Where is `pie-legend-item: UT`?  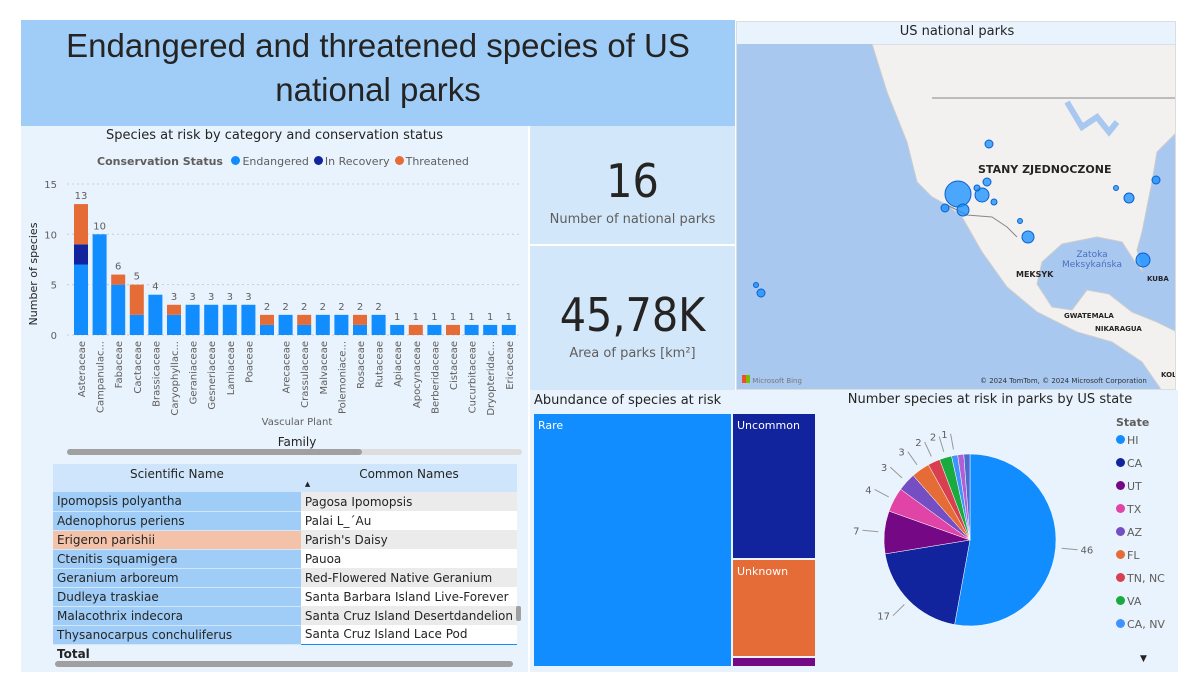
pie-legend-item: UT is located at coordinates (1140, 491).